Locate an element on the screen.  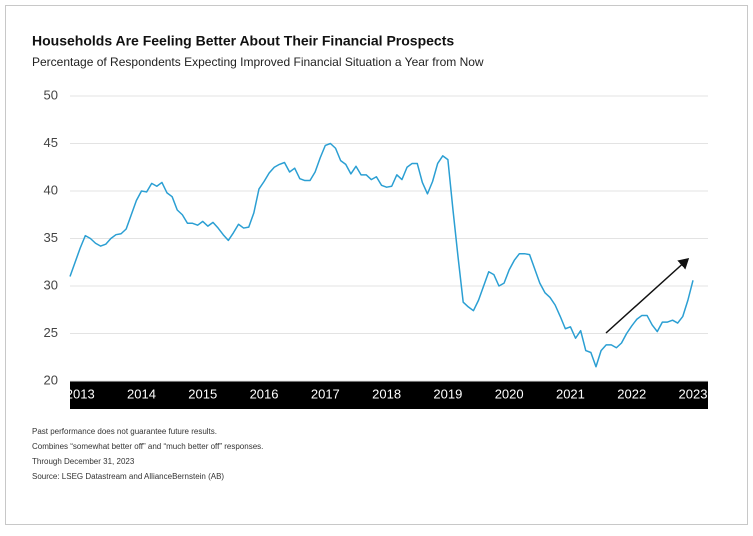
y-tick-label: 20 is located at coordinates (51, 379).